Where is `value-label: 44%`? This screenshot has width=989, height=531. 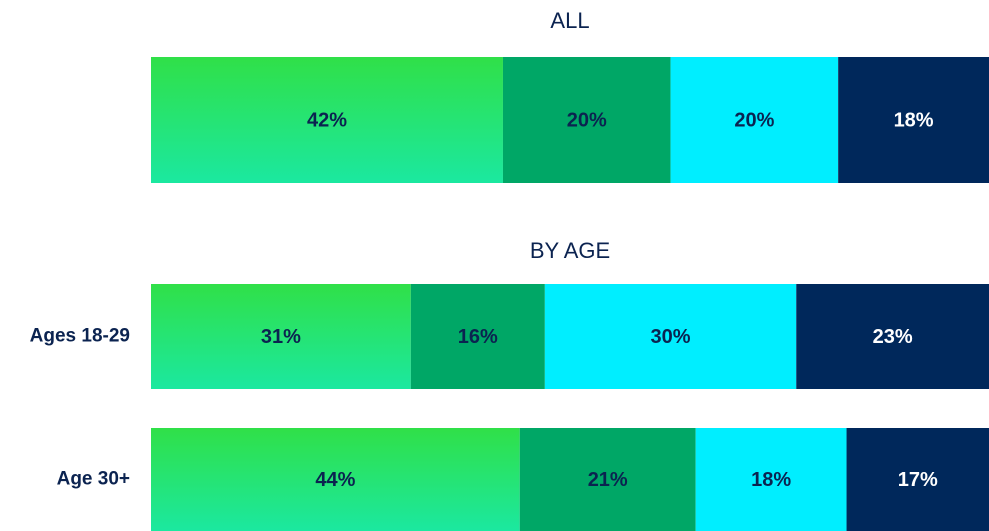
value-label: 44% is located at coordinates (335, 480).